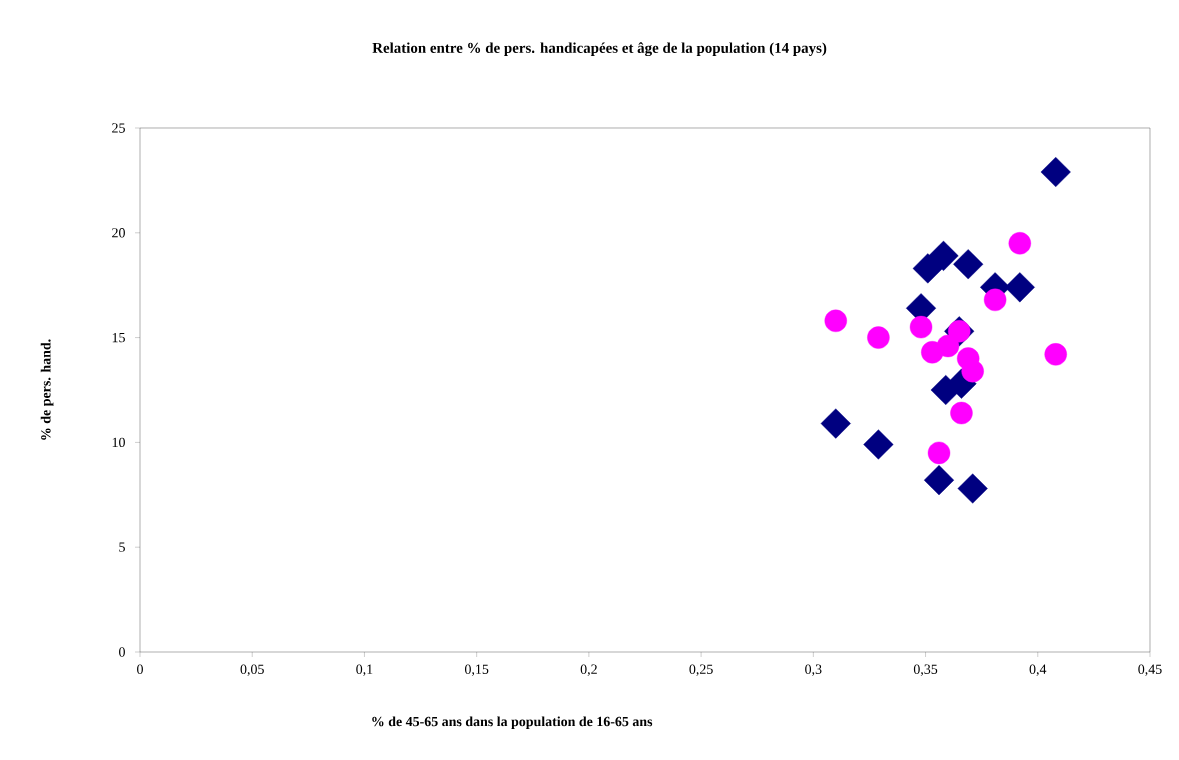 This screenshot has width=1179, height=760. Describe the element at coordinates (118, 128) in the screenshot. I see `y-tick-label: 25` at that location.